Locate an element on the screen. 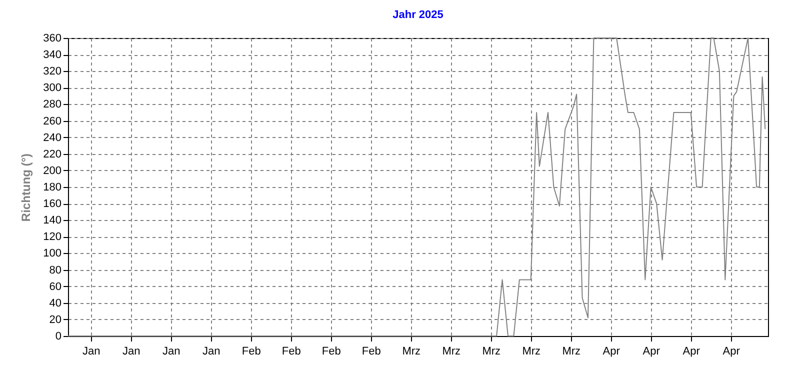 Image resolution: width=792 pixels, height=387 pixels. y-tick-label: 220 is located at coordinates (52, 154).